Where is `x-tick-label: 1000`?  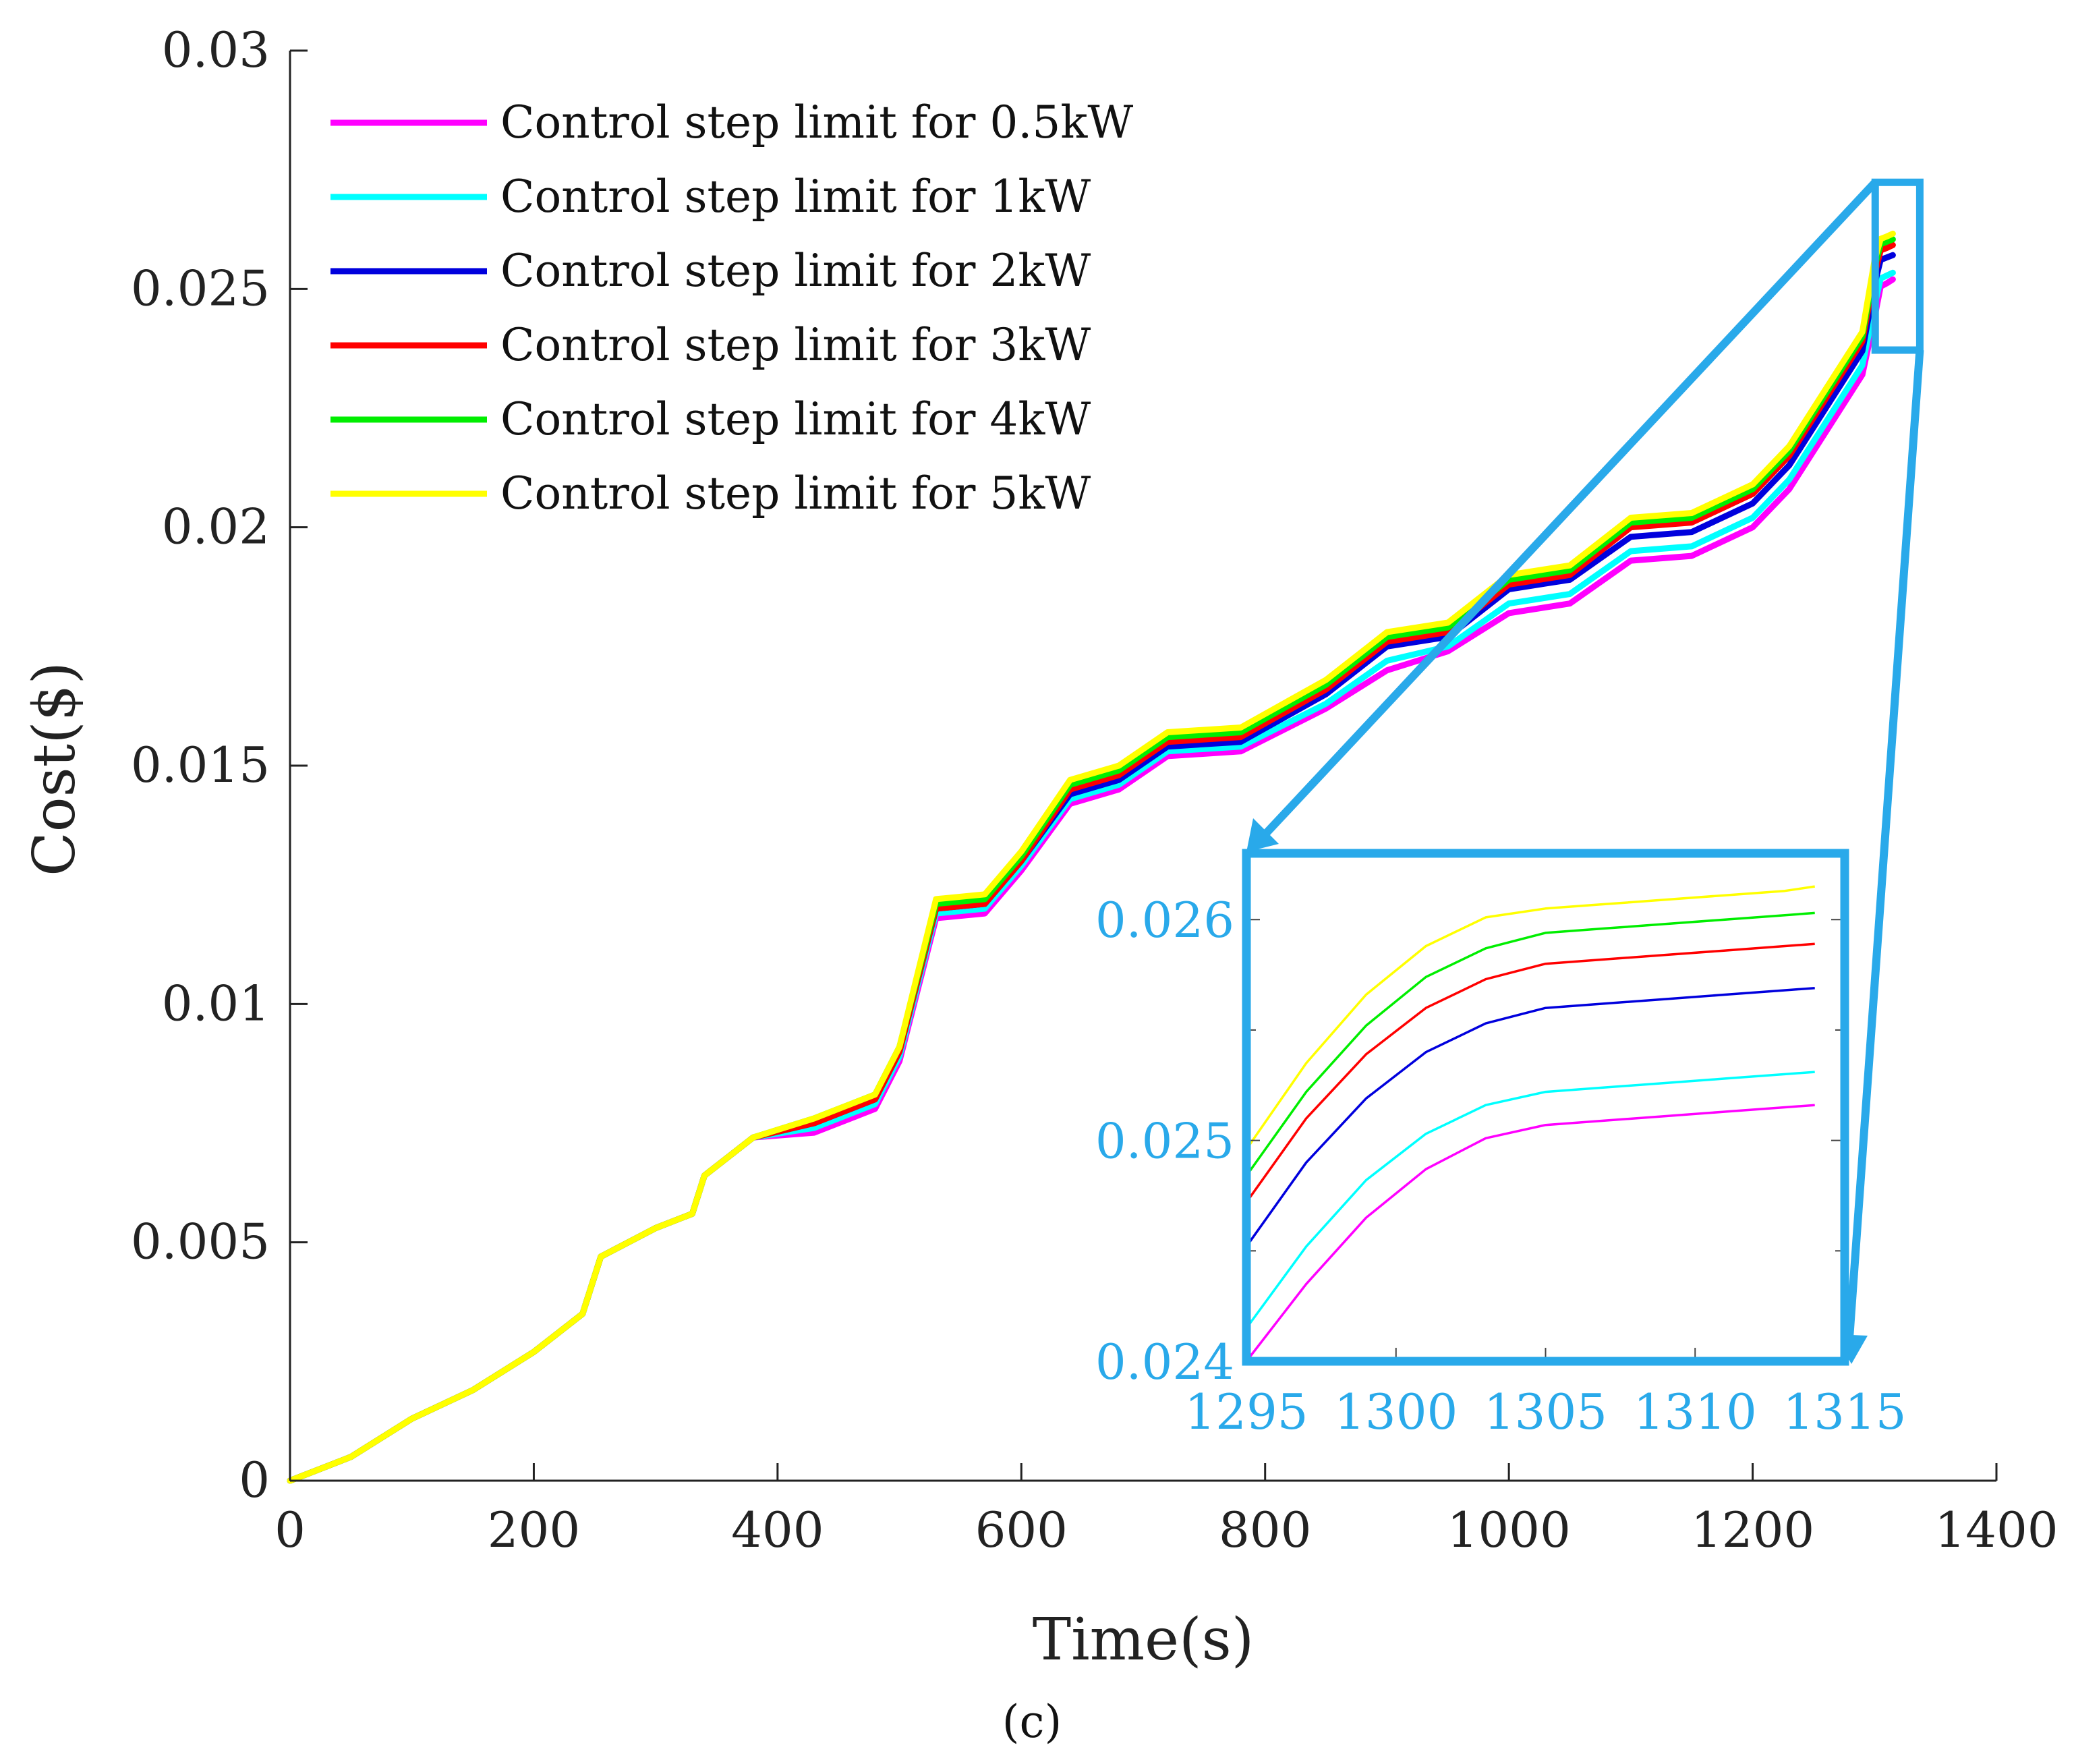
x-tick-label: 1000 is located at coordinates (1509, 1530).